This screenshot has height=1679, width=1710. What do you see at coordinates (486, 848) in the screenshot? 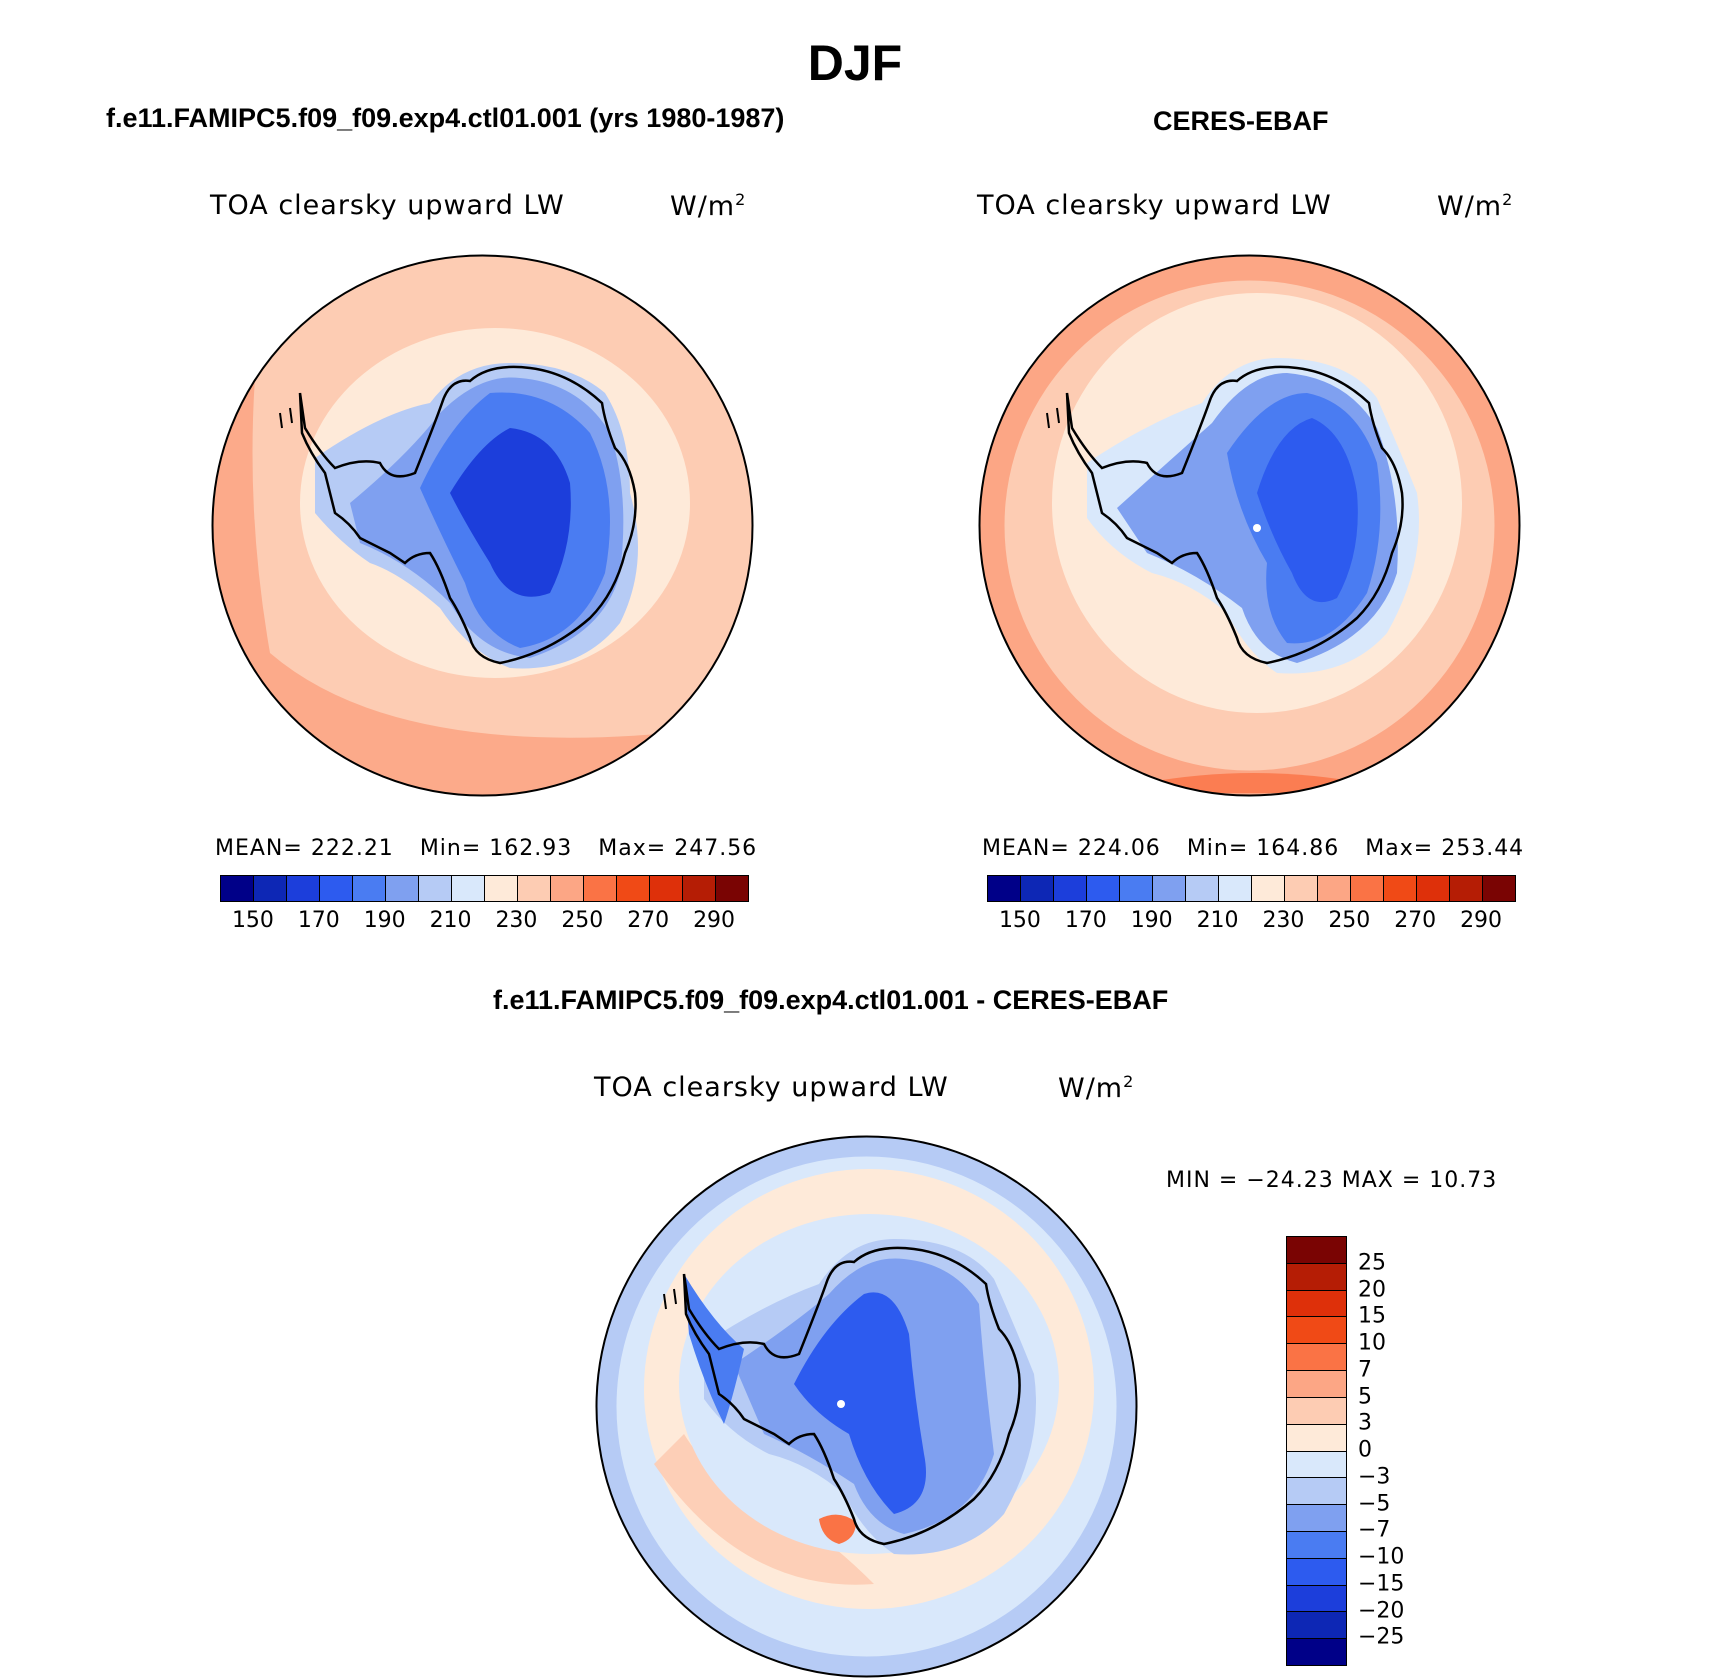
I see `model-stats: MEAN= 222.21 Min= 162.93 Max= 247.56` at bounding box center [486, 848].